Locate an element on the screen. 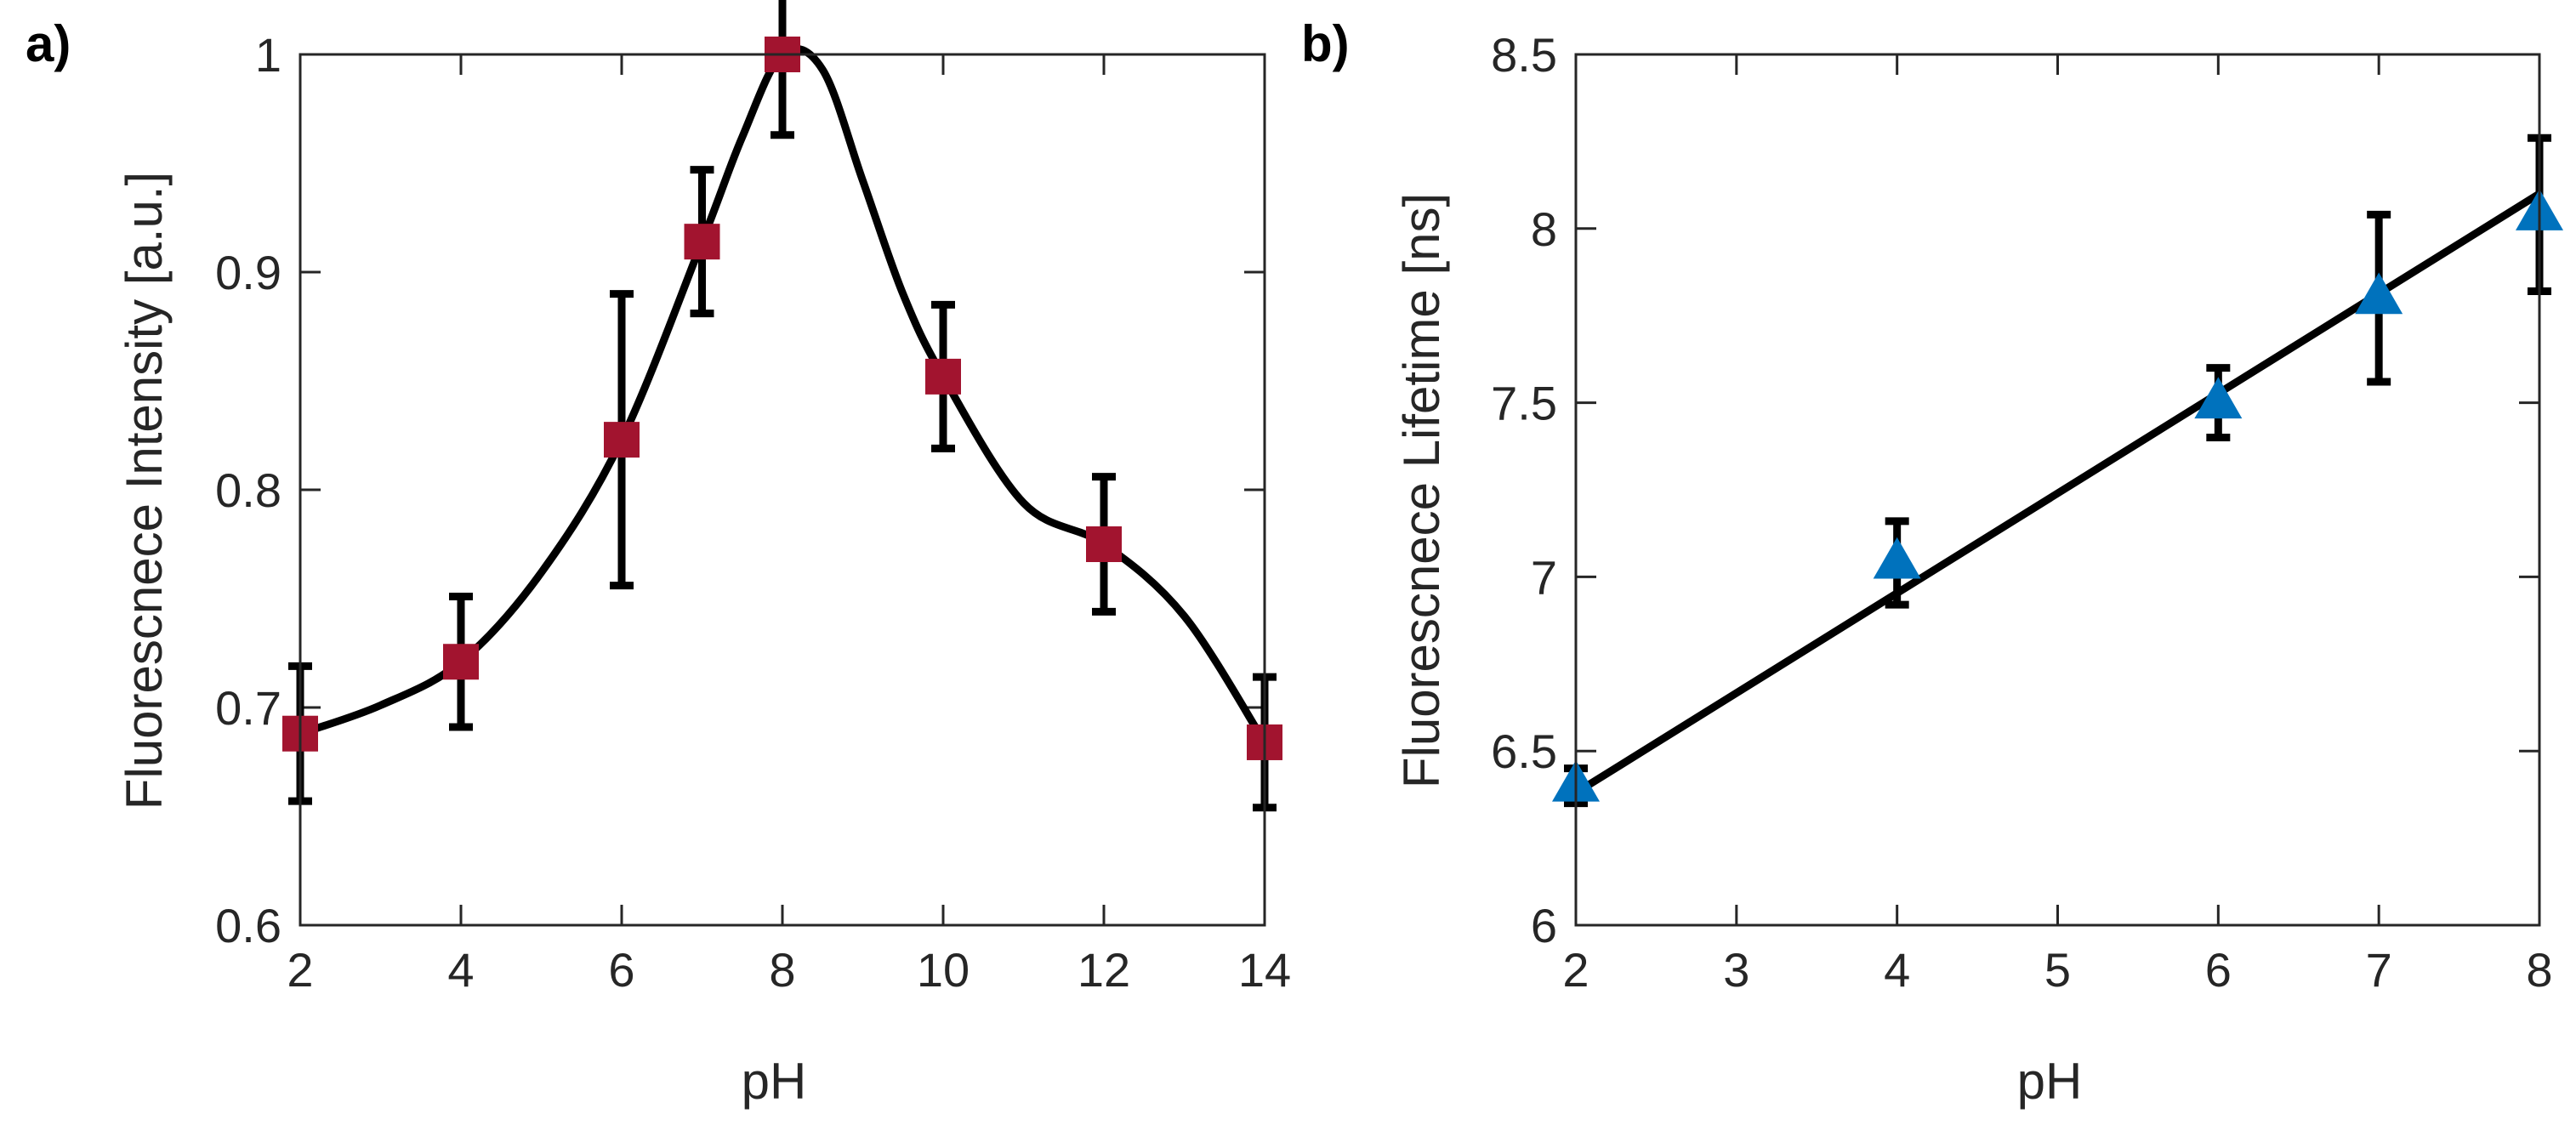 This screenshot has height=1125, width=2576. y-tick-label: 0.8 is located at coordinates (248, 490).